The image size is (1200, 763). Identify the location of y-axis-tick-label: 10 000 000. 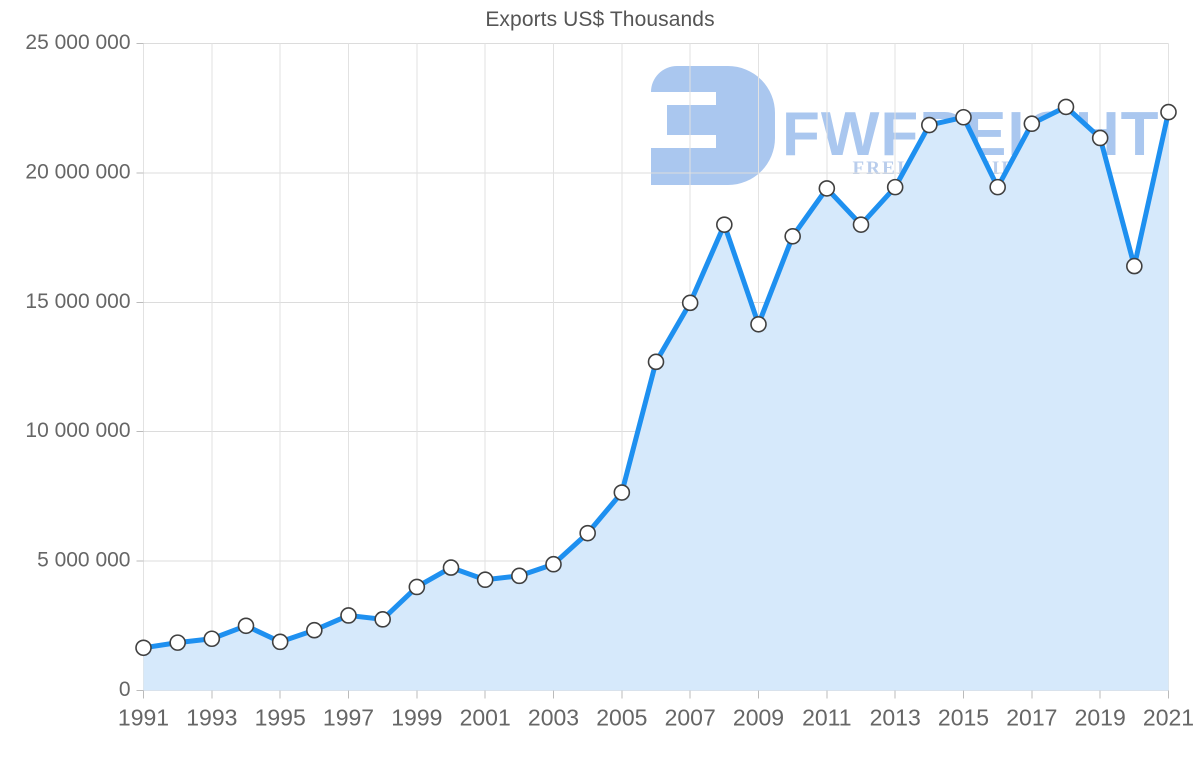
(77, 430).